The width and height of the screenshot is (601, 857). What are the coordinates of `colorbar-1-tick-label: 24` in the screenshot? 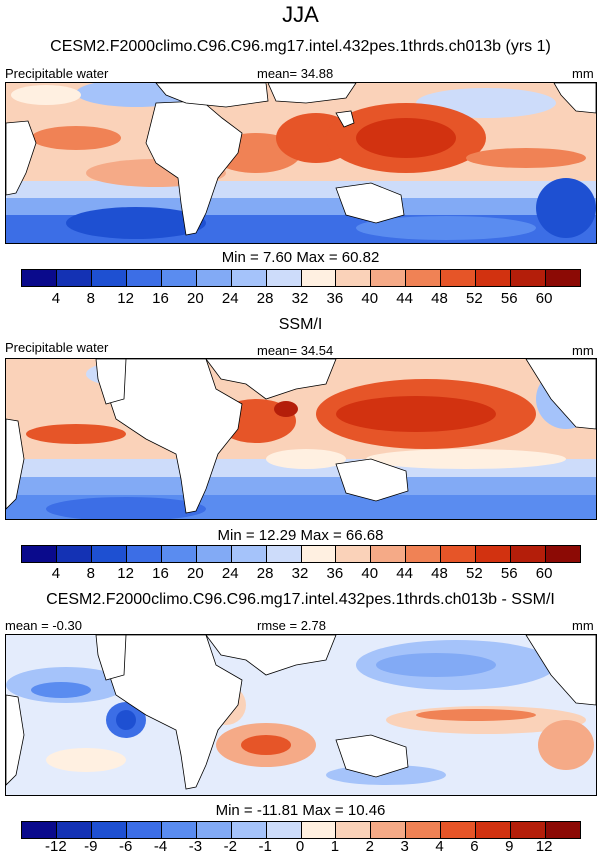 It's located at (230, 298).